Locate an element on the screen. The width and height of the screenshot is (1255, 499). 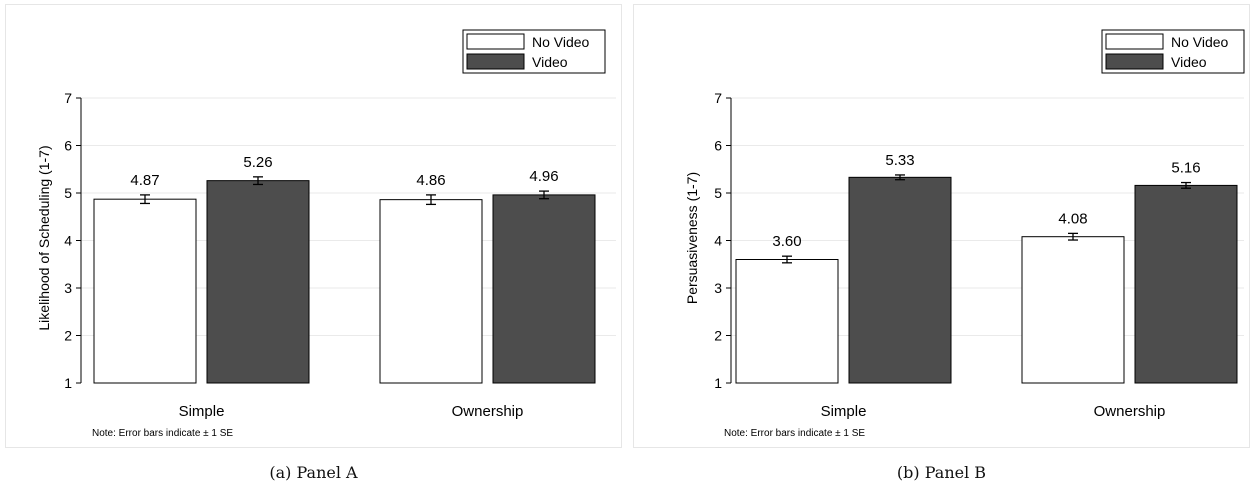
data-label: 5.33 is located at coordinates (899, 160).